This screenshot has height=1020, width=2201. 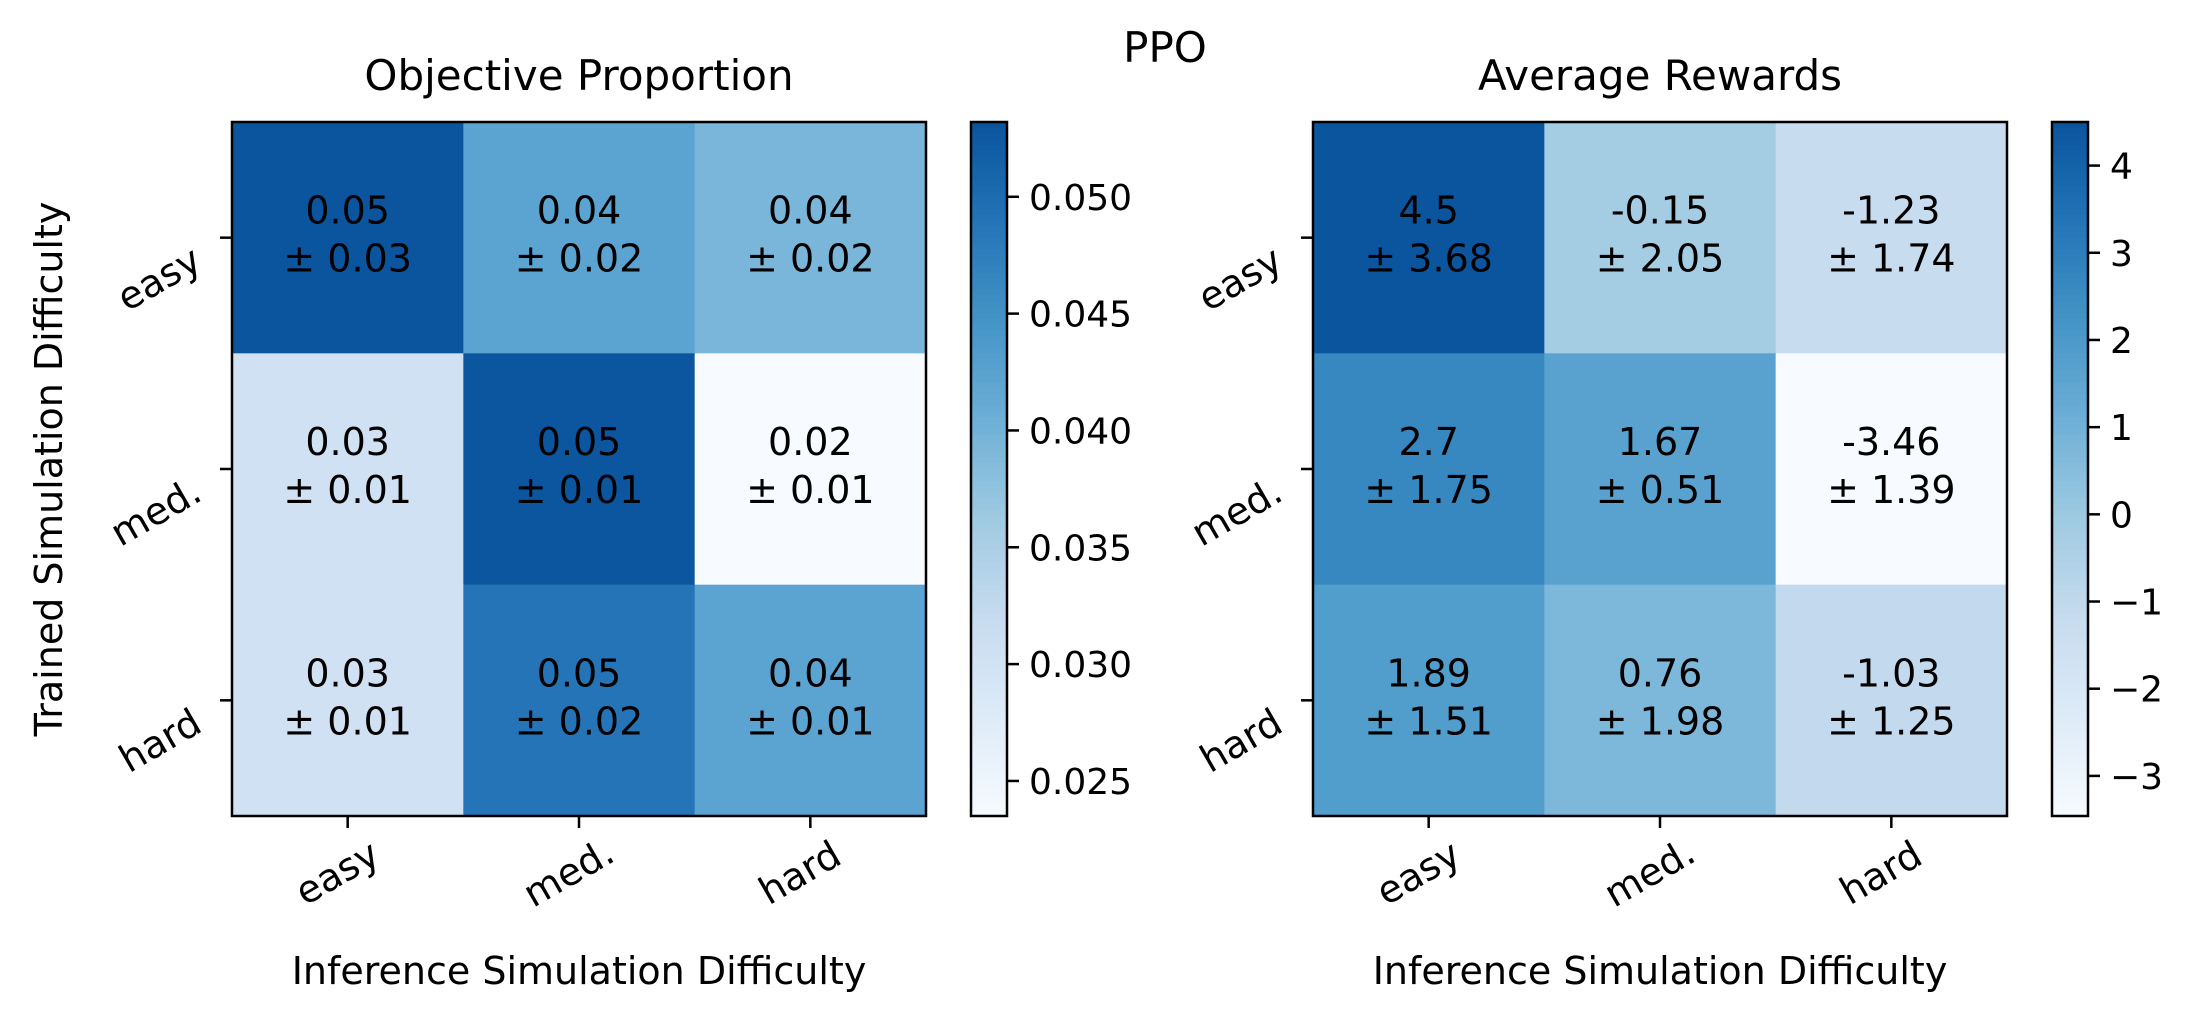 What do you see at coordinates (1080, 315) in the screenshot?
I see `colorbar-tick-label: 0.045` at bounding box center [1080, 315].